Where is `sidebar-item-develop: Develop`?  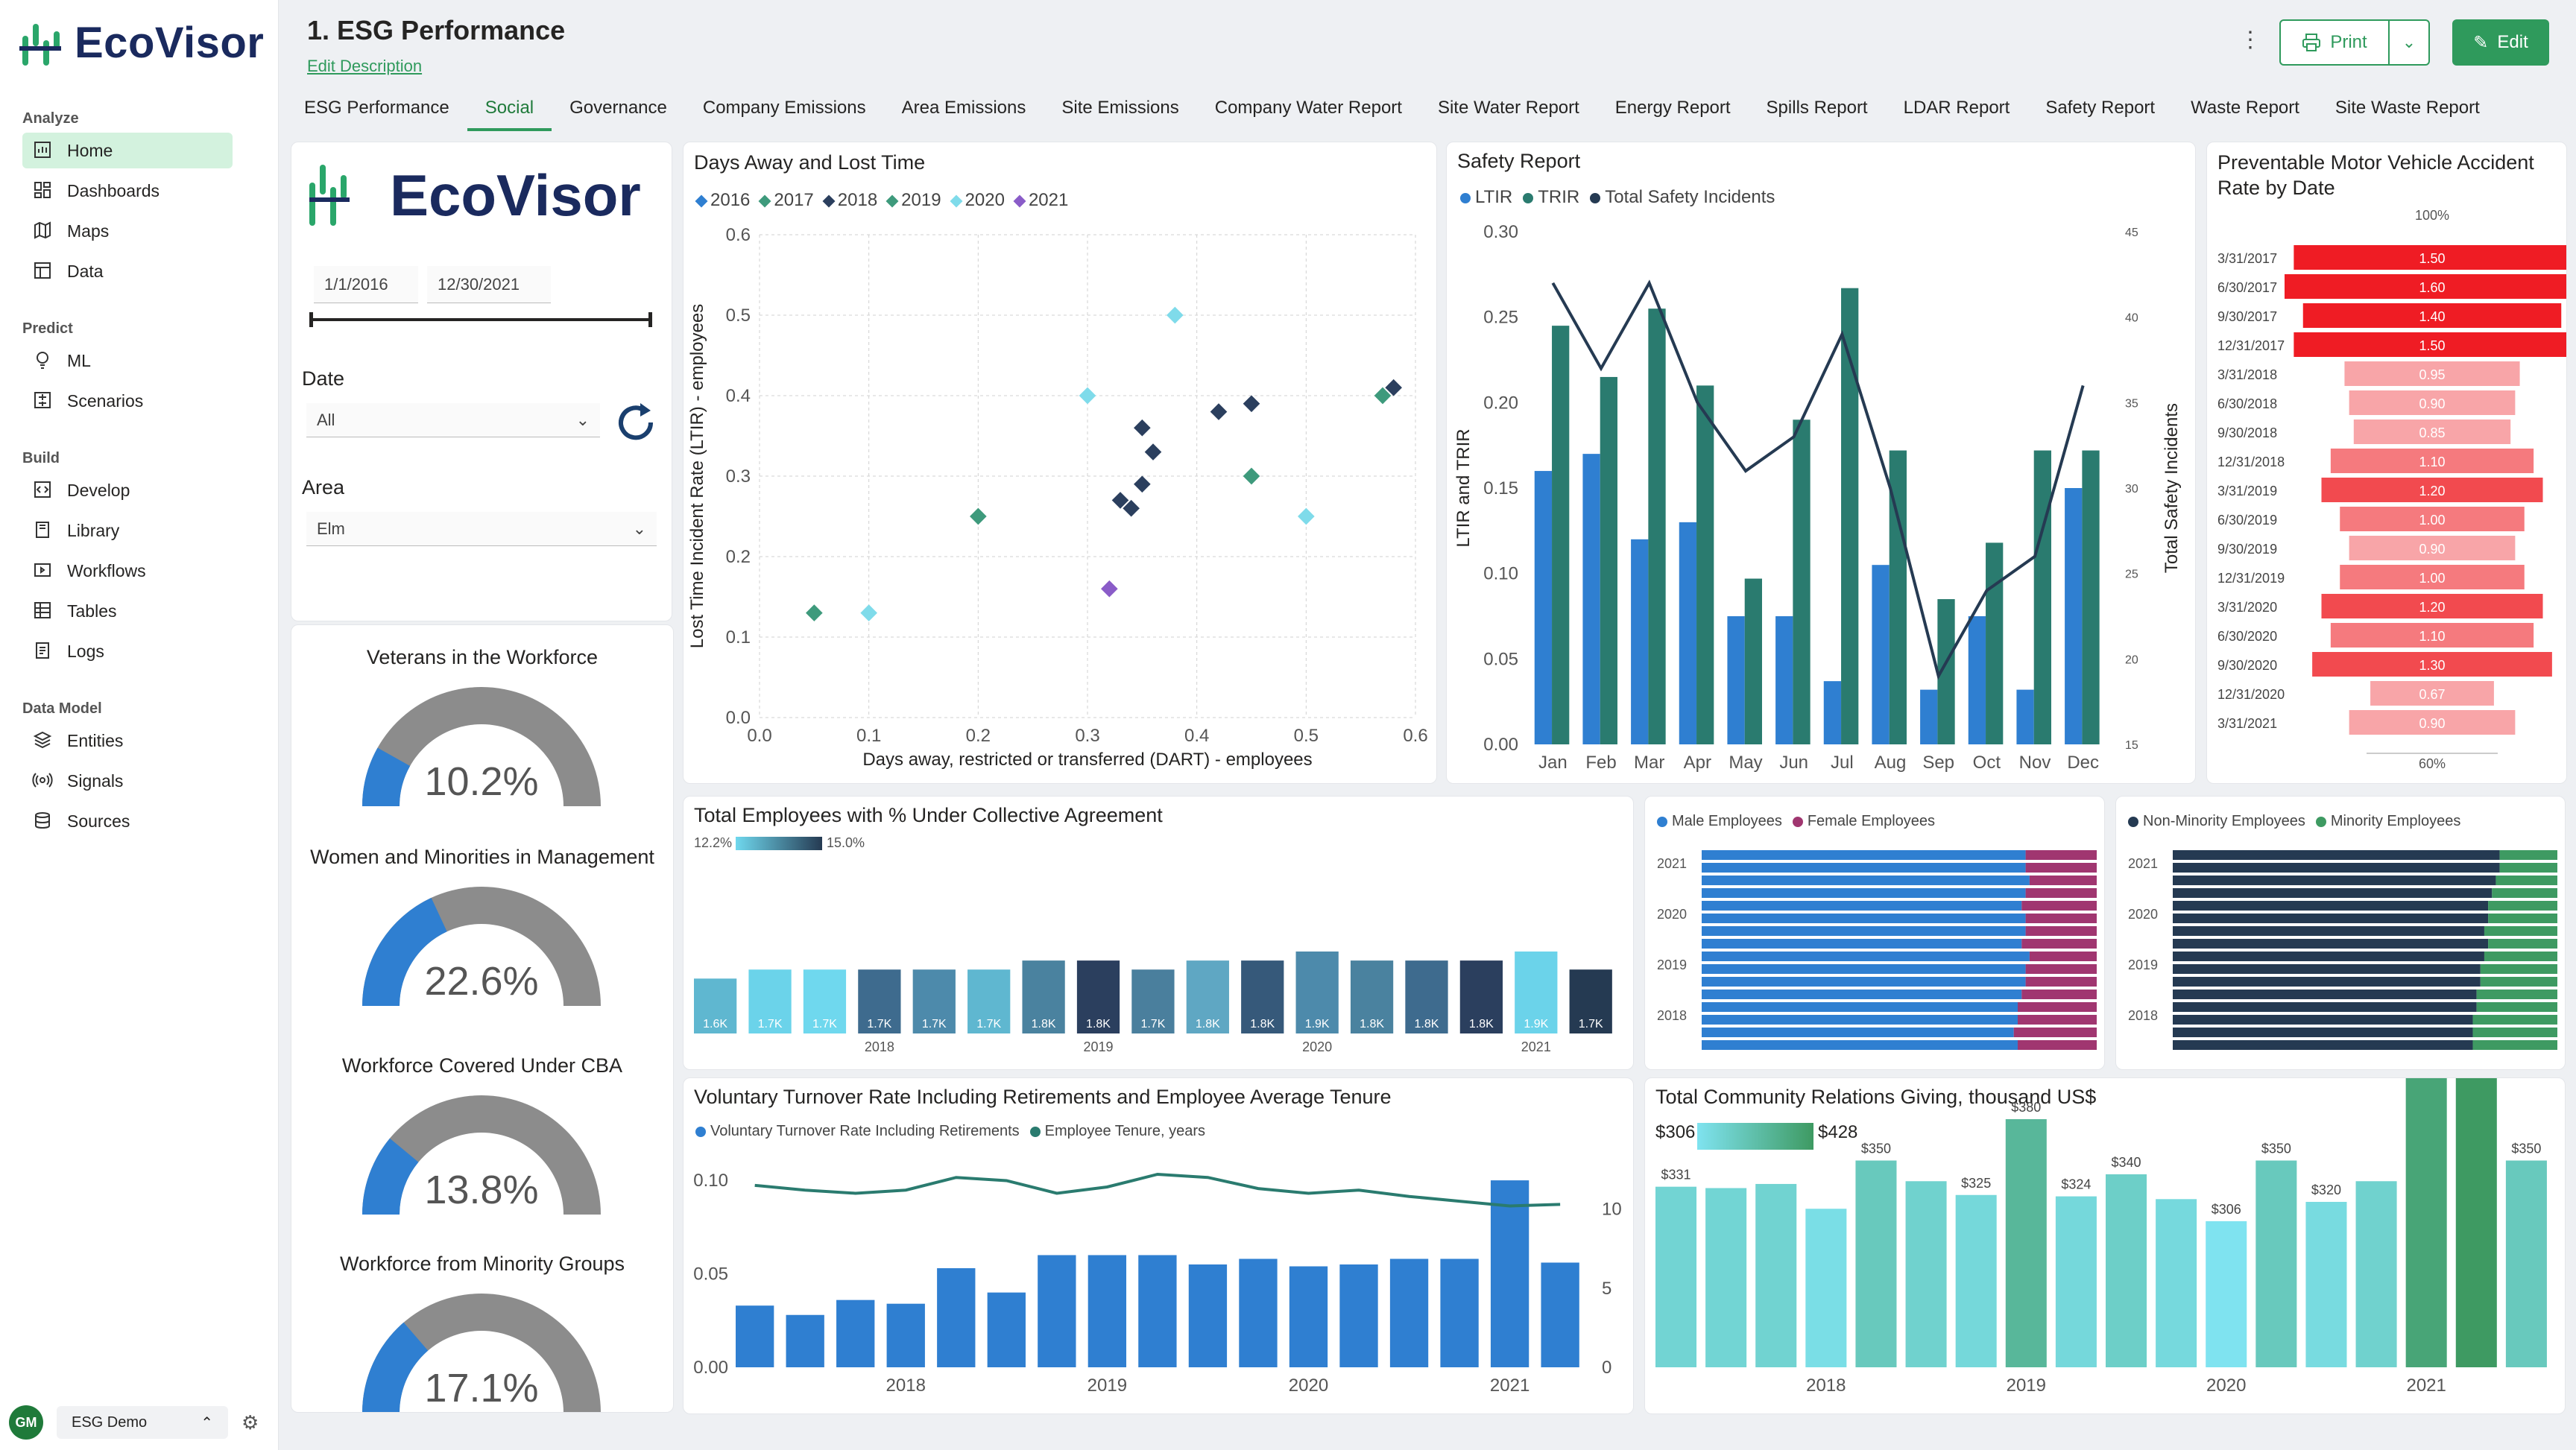 sidebar-item-develop: Develop is located at coordinates (127, 490).